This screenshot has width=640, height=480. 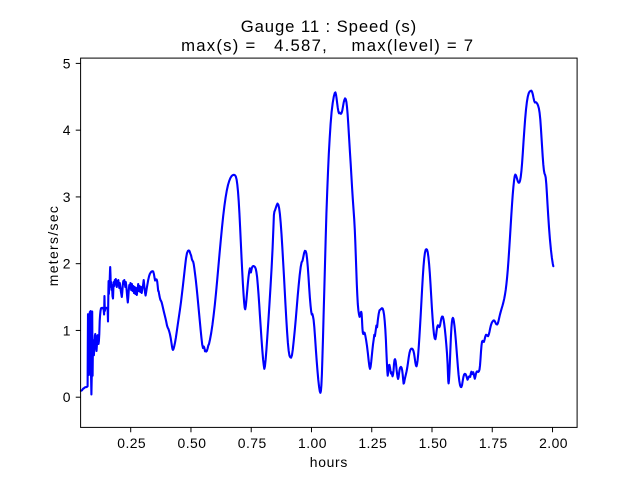 I want to click on svg-text: 1.25, so click(x=372, y=443).